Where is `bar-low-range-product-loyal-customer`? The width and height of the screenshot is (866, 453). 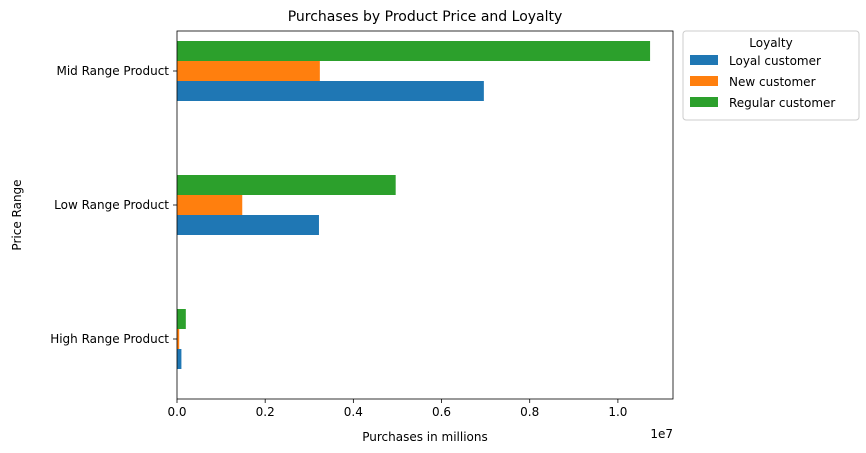 bar-low-range-product-loyal-customer is located at coordinates (248, 225).